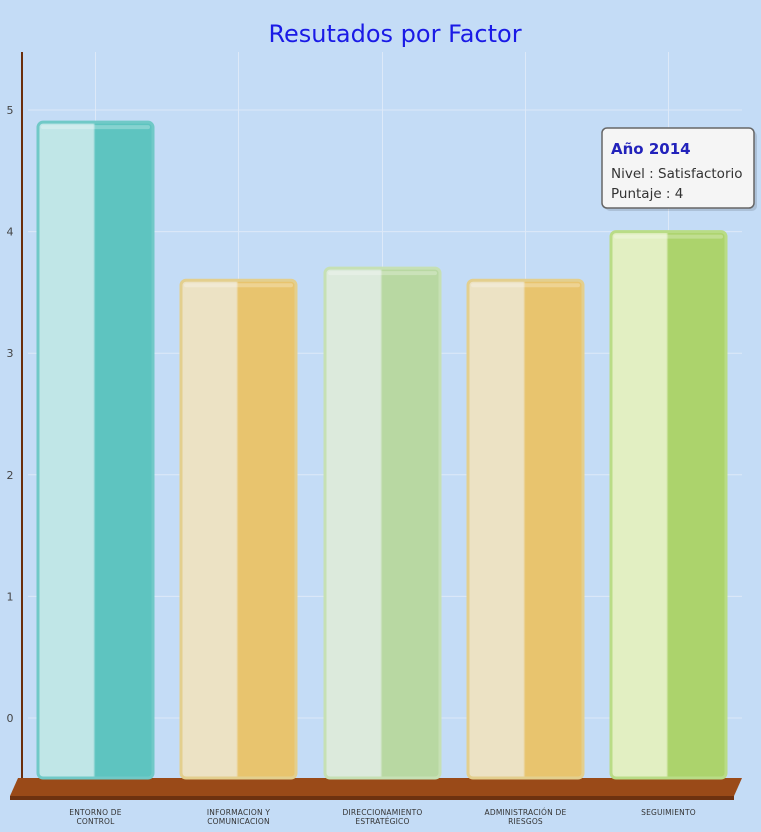  What do you see at coordinates (668, 812) in the screenshot?
I see `x-tick-label: SEGUIMIENTO` at bounding box center [668, 812].